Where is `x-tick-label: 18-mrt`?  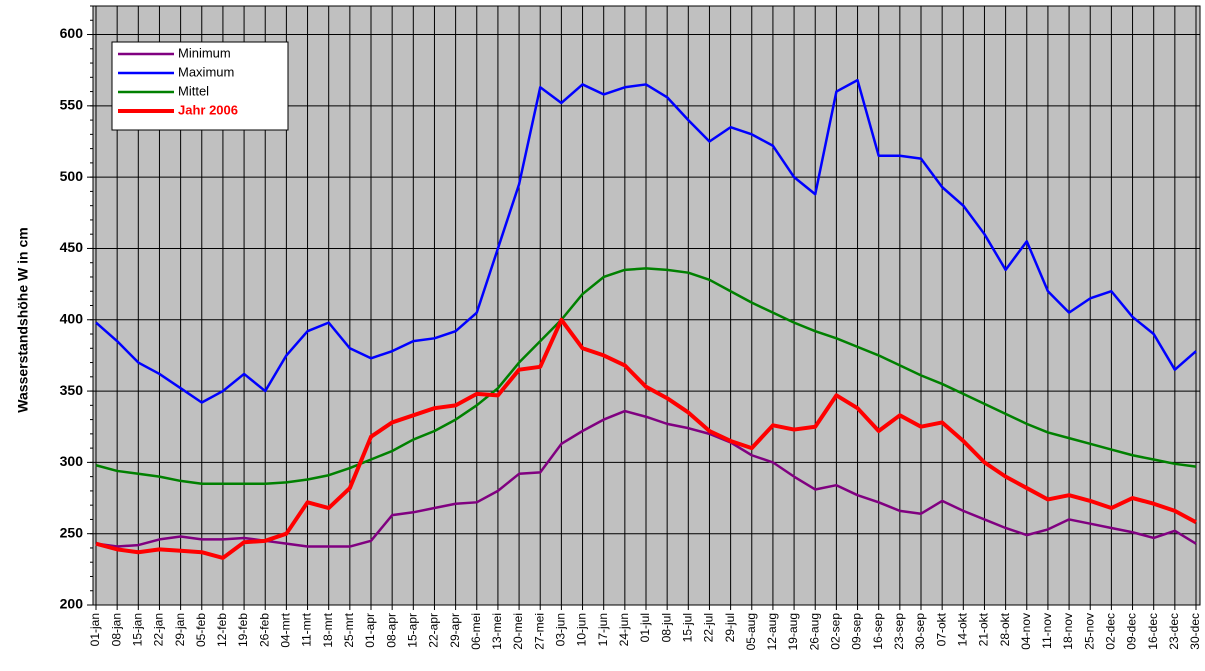 x-tick-label: 18-mrt is located at coordinates (328, 629).